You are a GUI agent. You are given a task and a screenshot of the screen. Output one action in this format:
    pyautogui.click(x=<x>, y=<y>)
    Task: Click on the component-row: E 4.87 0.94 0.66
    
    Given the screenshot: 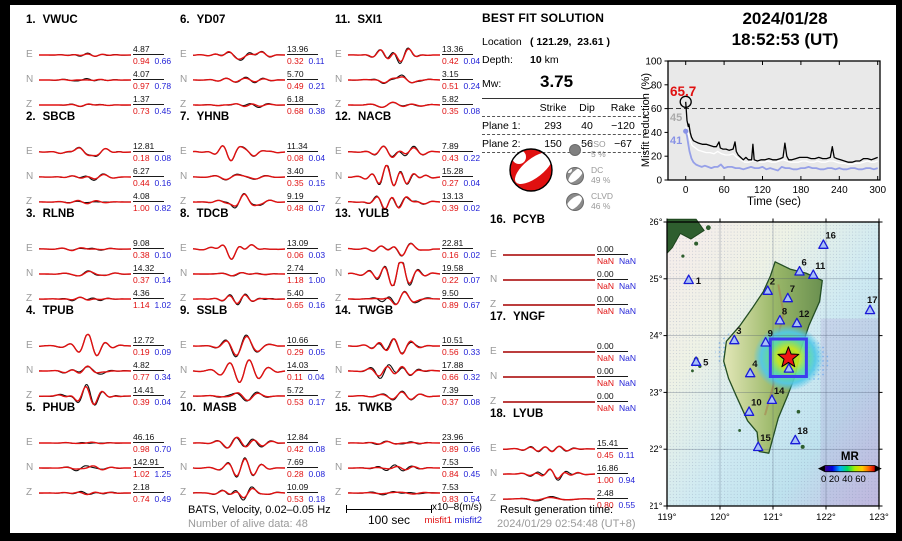 What is the action you would take?
    pyautogui.click(x=102, y=54)
    